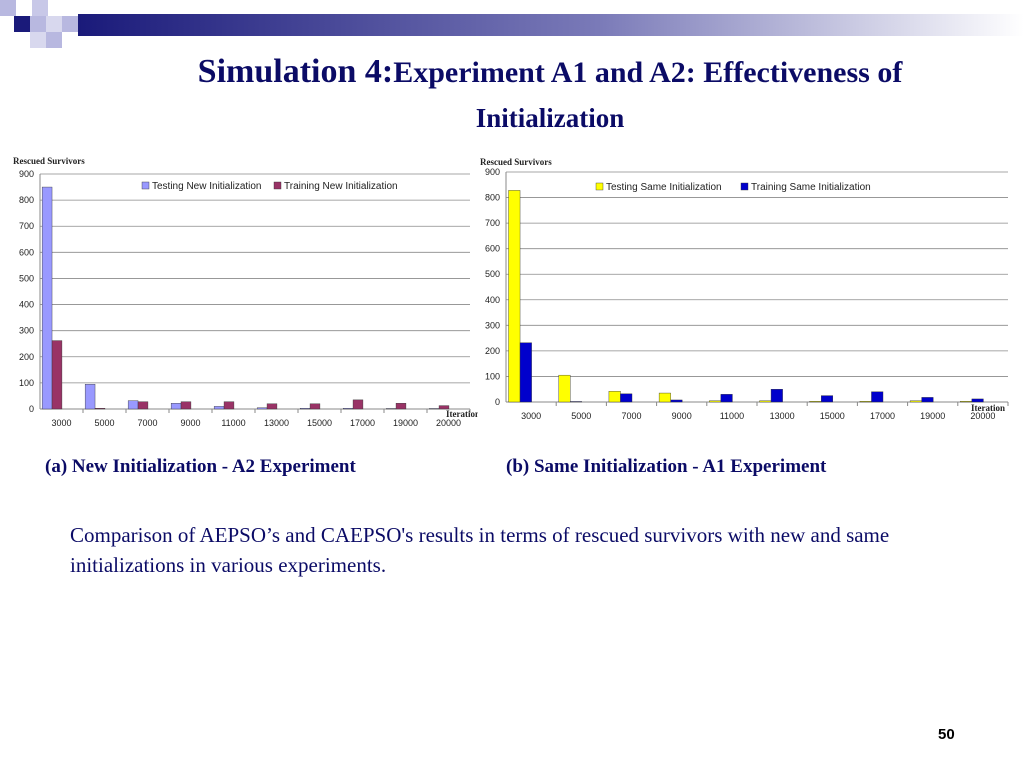 This screenshot has width=1024, height=768. What do you see at coordinates (512, 24) in the screenshot?
I see `header-decoration` at bounding box center [512, 24].